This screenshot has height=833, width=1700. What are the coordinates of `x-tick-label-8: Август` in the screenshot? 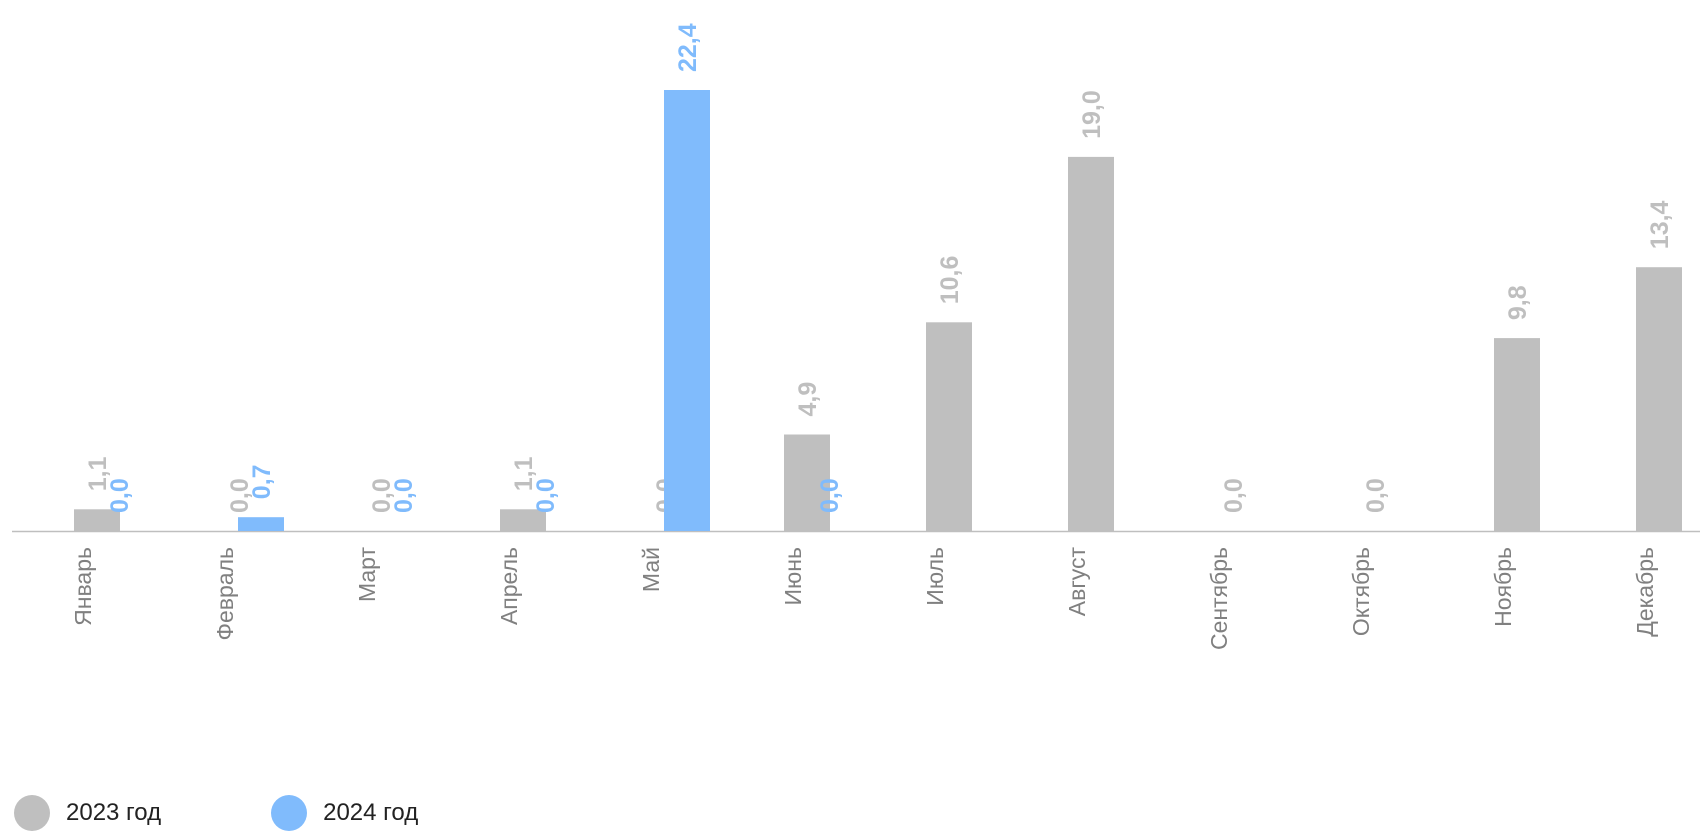 It's located at (1077, 582).